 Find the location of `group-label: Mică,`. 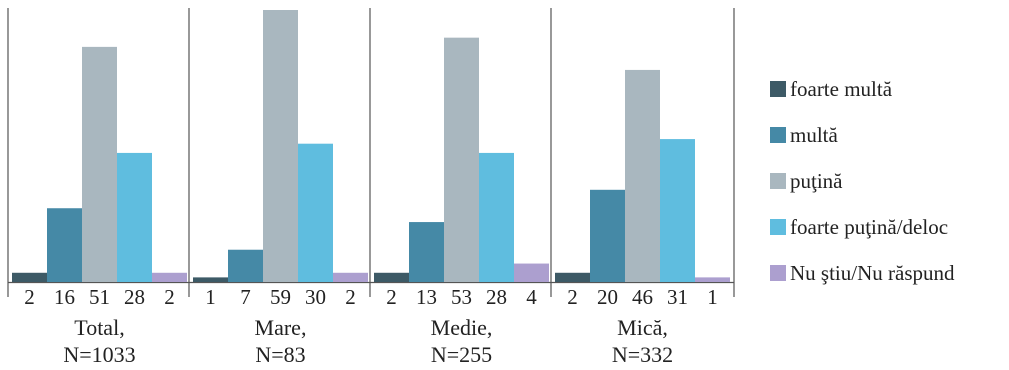

group-label: Mică, is located at coordinates (642, 327).